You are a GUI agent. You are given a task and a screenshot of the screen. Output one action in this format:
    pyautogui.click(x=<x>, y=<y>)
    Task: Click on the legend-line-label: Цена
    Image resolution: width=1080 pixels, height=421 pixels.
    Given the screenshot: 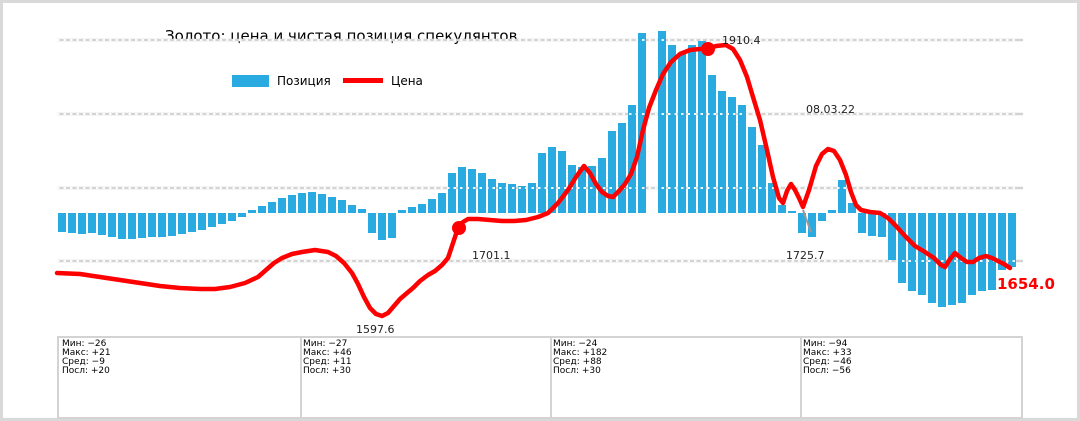 What is the action you would take?
    pyautogui.click(x=407, y=81)
    